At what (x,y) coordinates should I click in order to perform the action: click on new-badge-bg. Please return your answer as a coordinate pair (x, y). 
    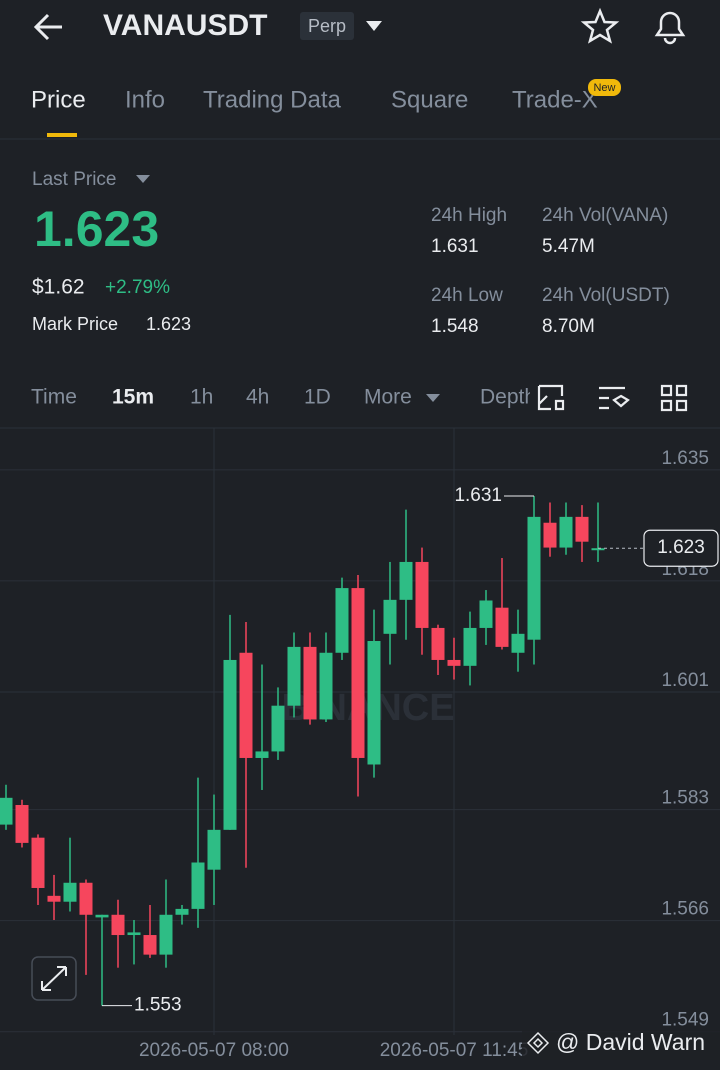
    Looking at the image, I should click on (604, 87).